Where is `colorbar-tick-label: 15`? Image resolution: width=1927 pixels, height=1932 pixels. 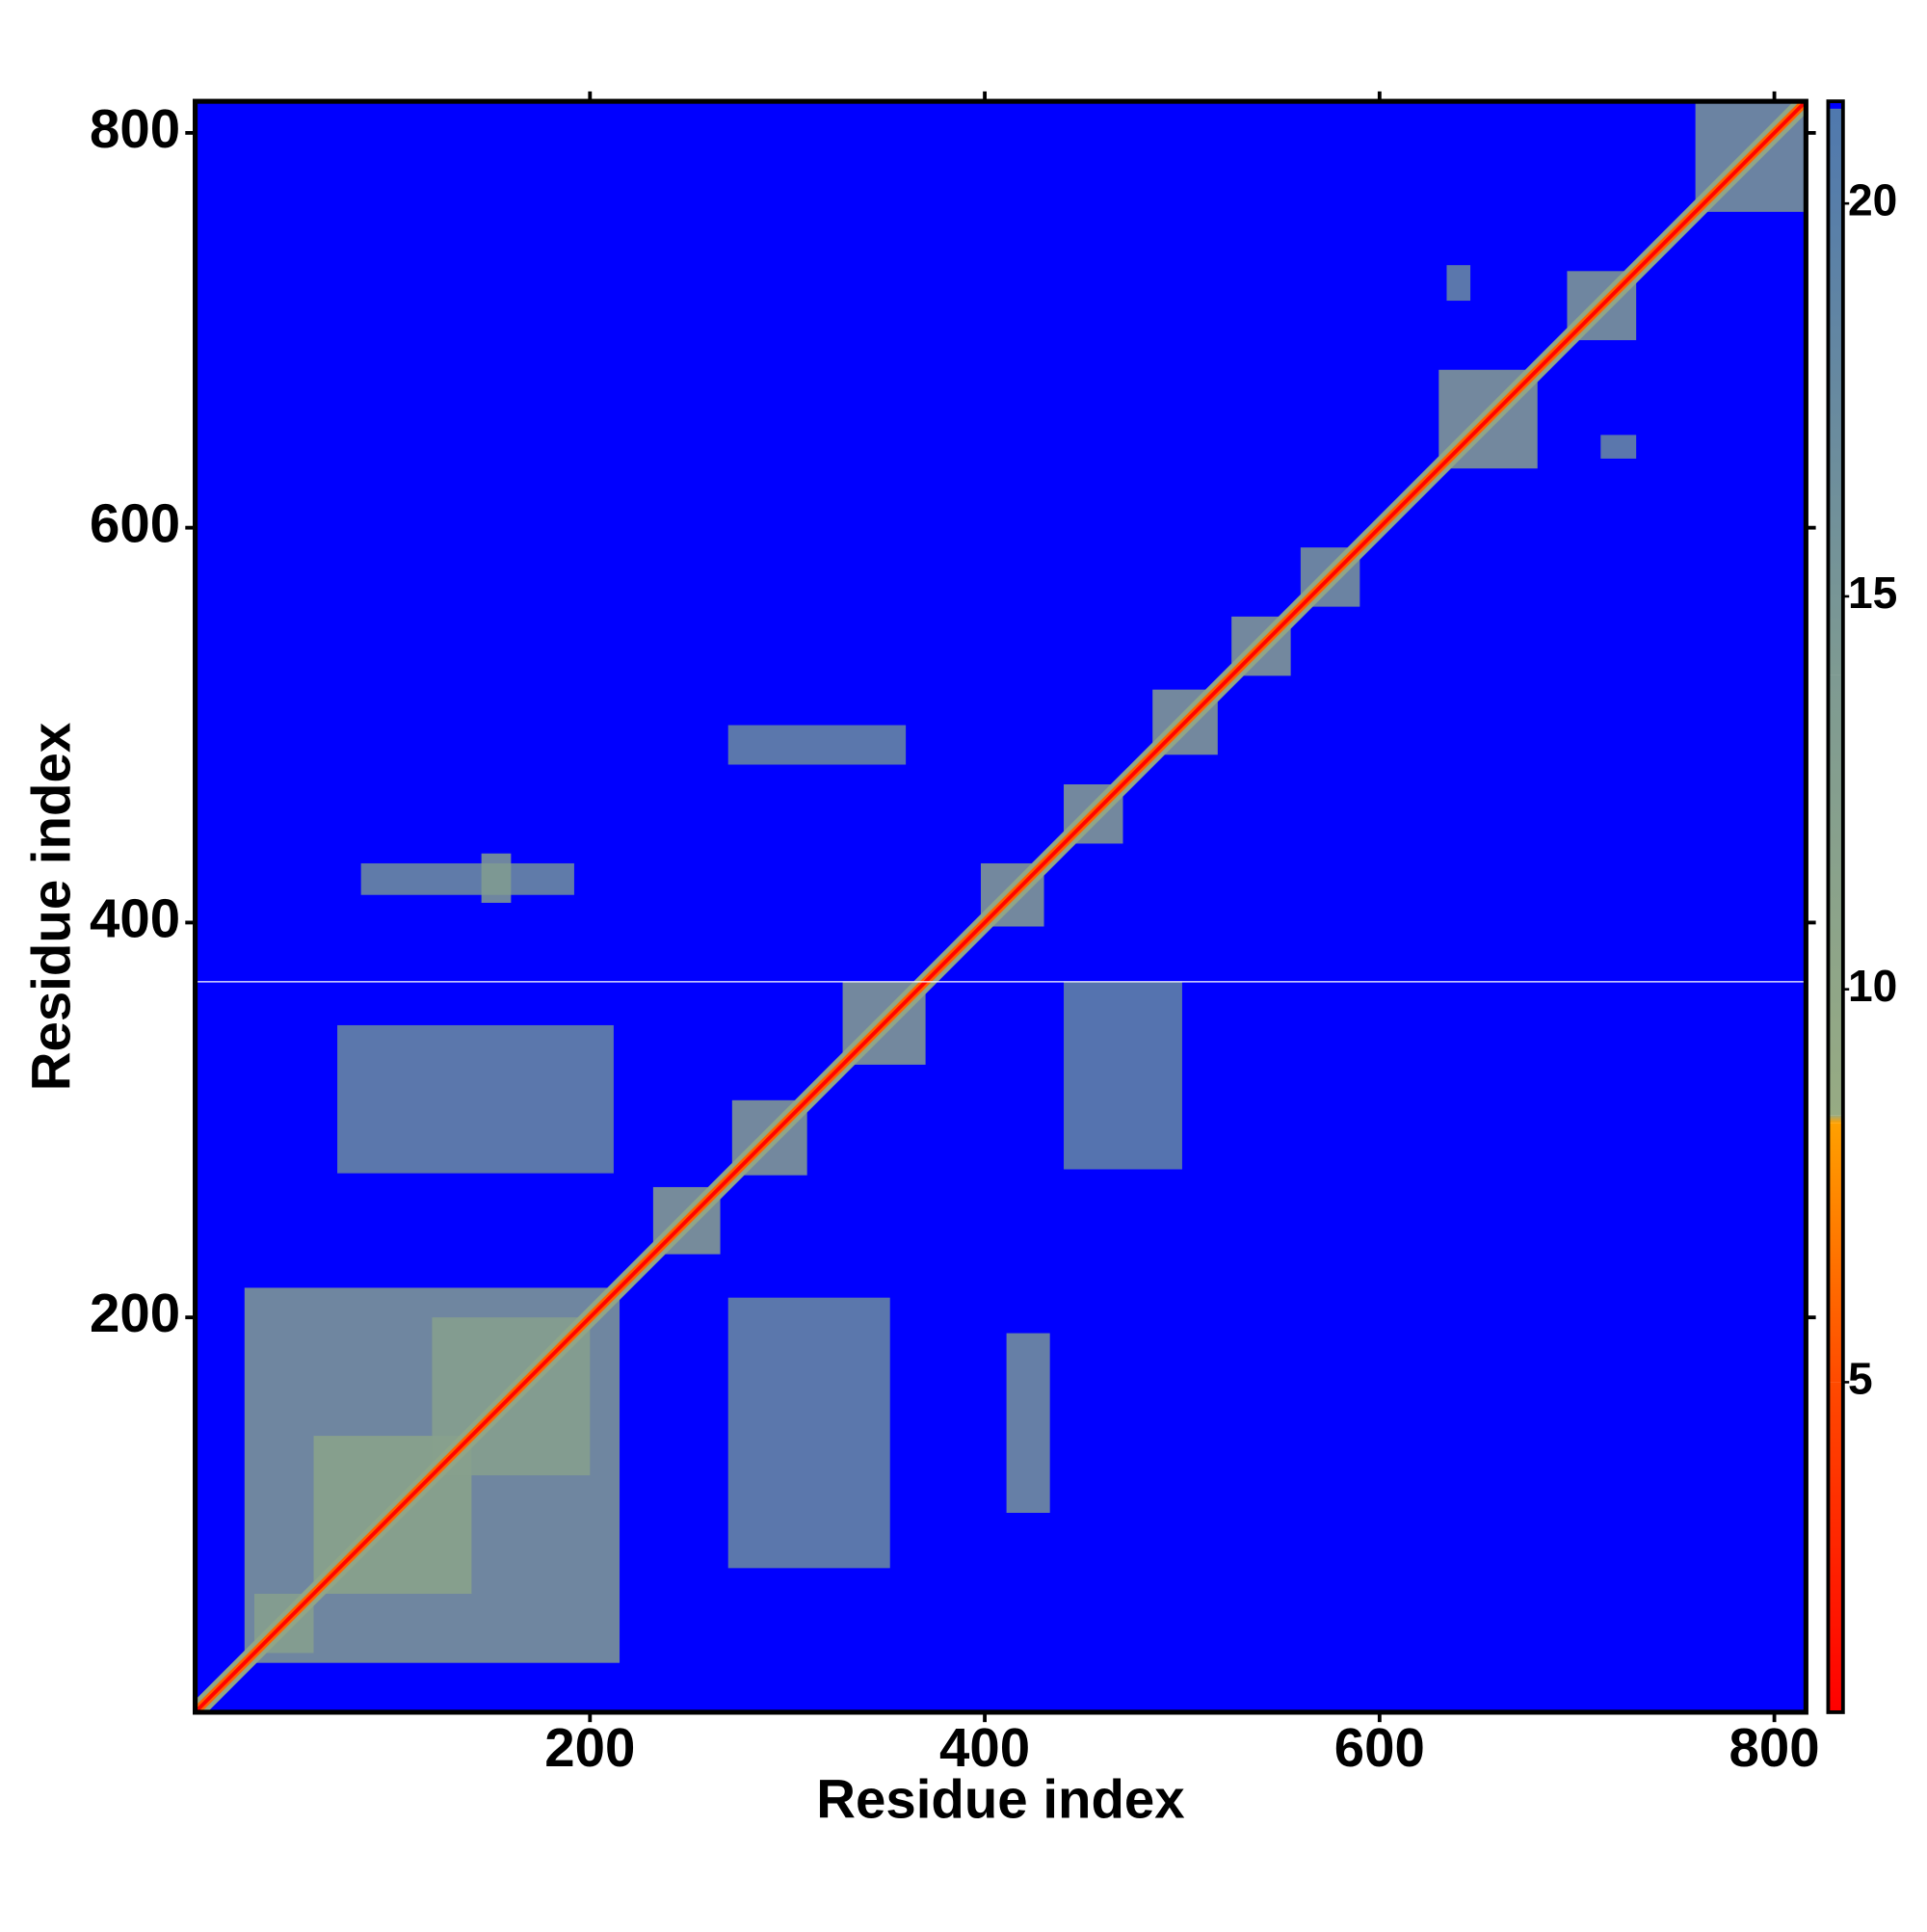
colorbar-tick-label: 15 is located at coordinates (1873, 593).